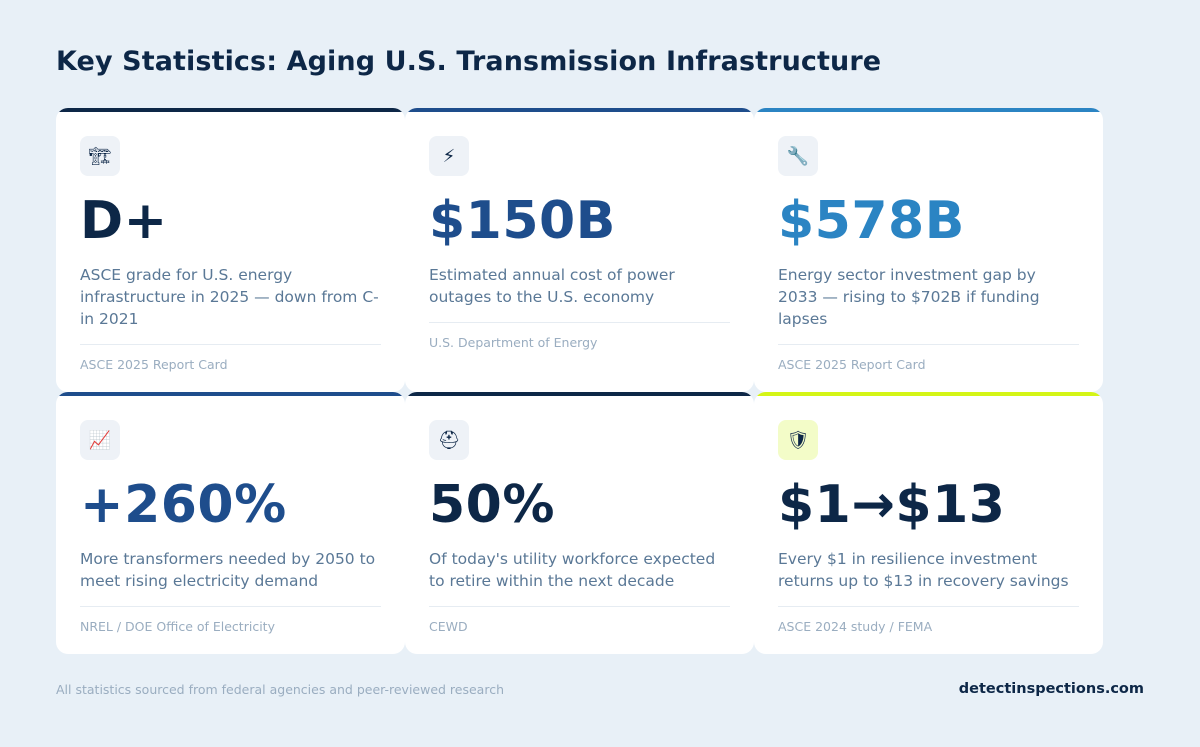 The width and height of the screenshot is (1200, 747). Describe the element at coordinates (855, 626) in the screenshot. I see `stat-source: ASCE 2024 study / FEMA` at that location.